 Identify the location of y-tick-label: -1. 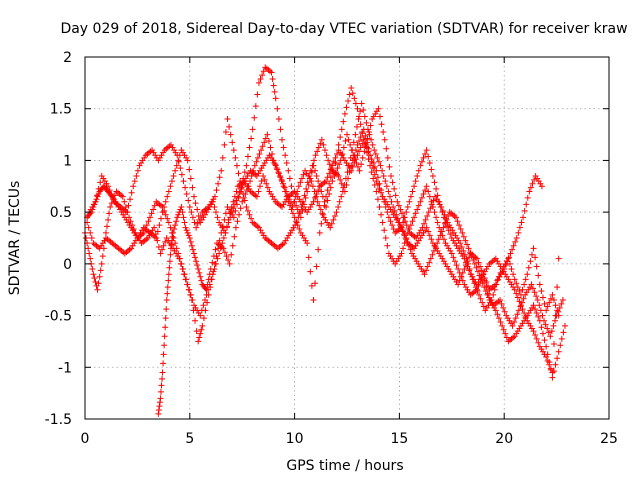
(65, 368).